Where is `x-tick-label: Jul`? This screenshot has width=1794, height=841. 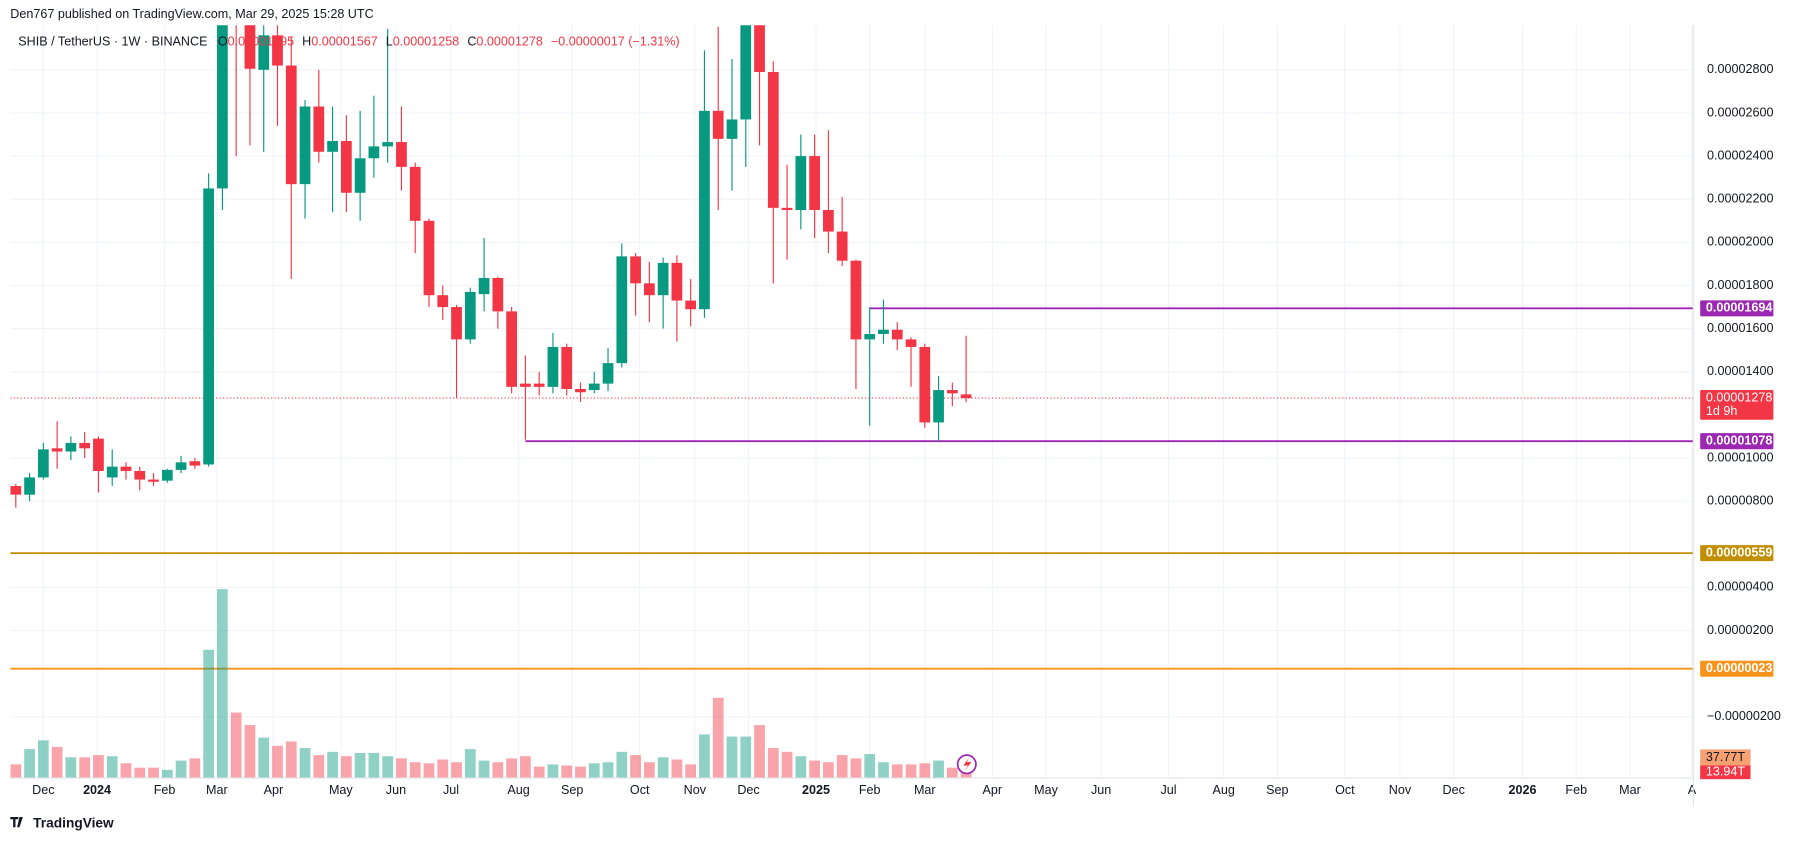
x-tick-label: Jul is located at coordinates (451, 790).